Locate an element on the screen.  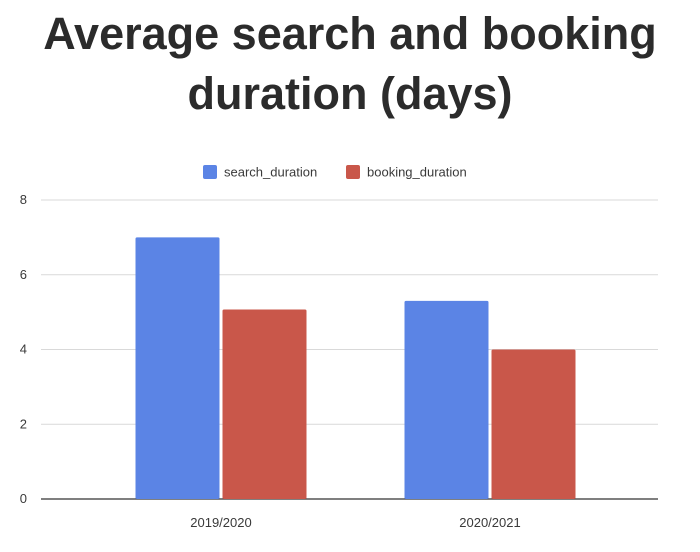
x-tick-label: 2019/2020 is located at coordinates (220, 522).